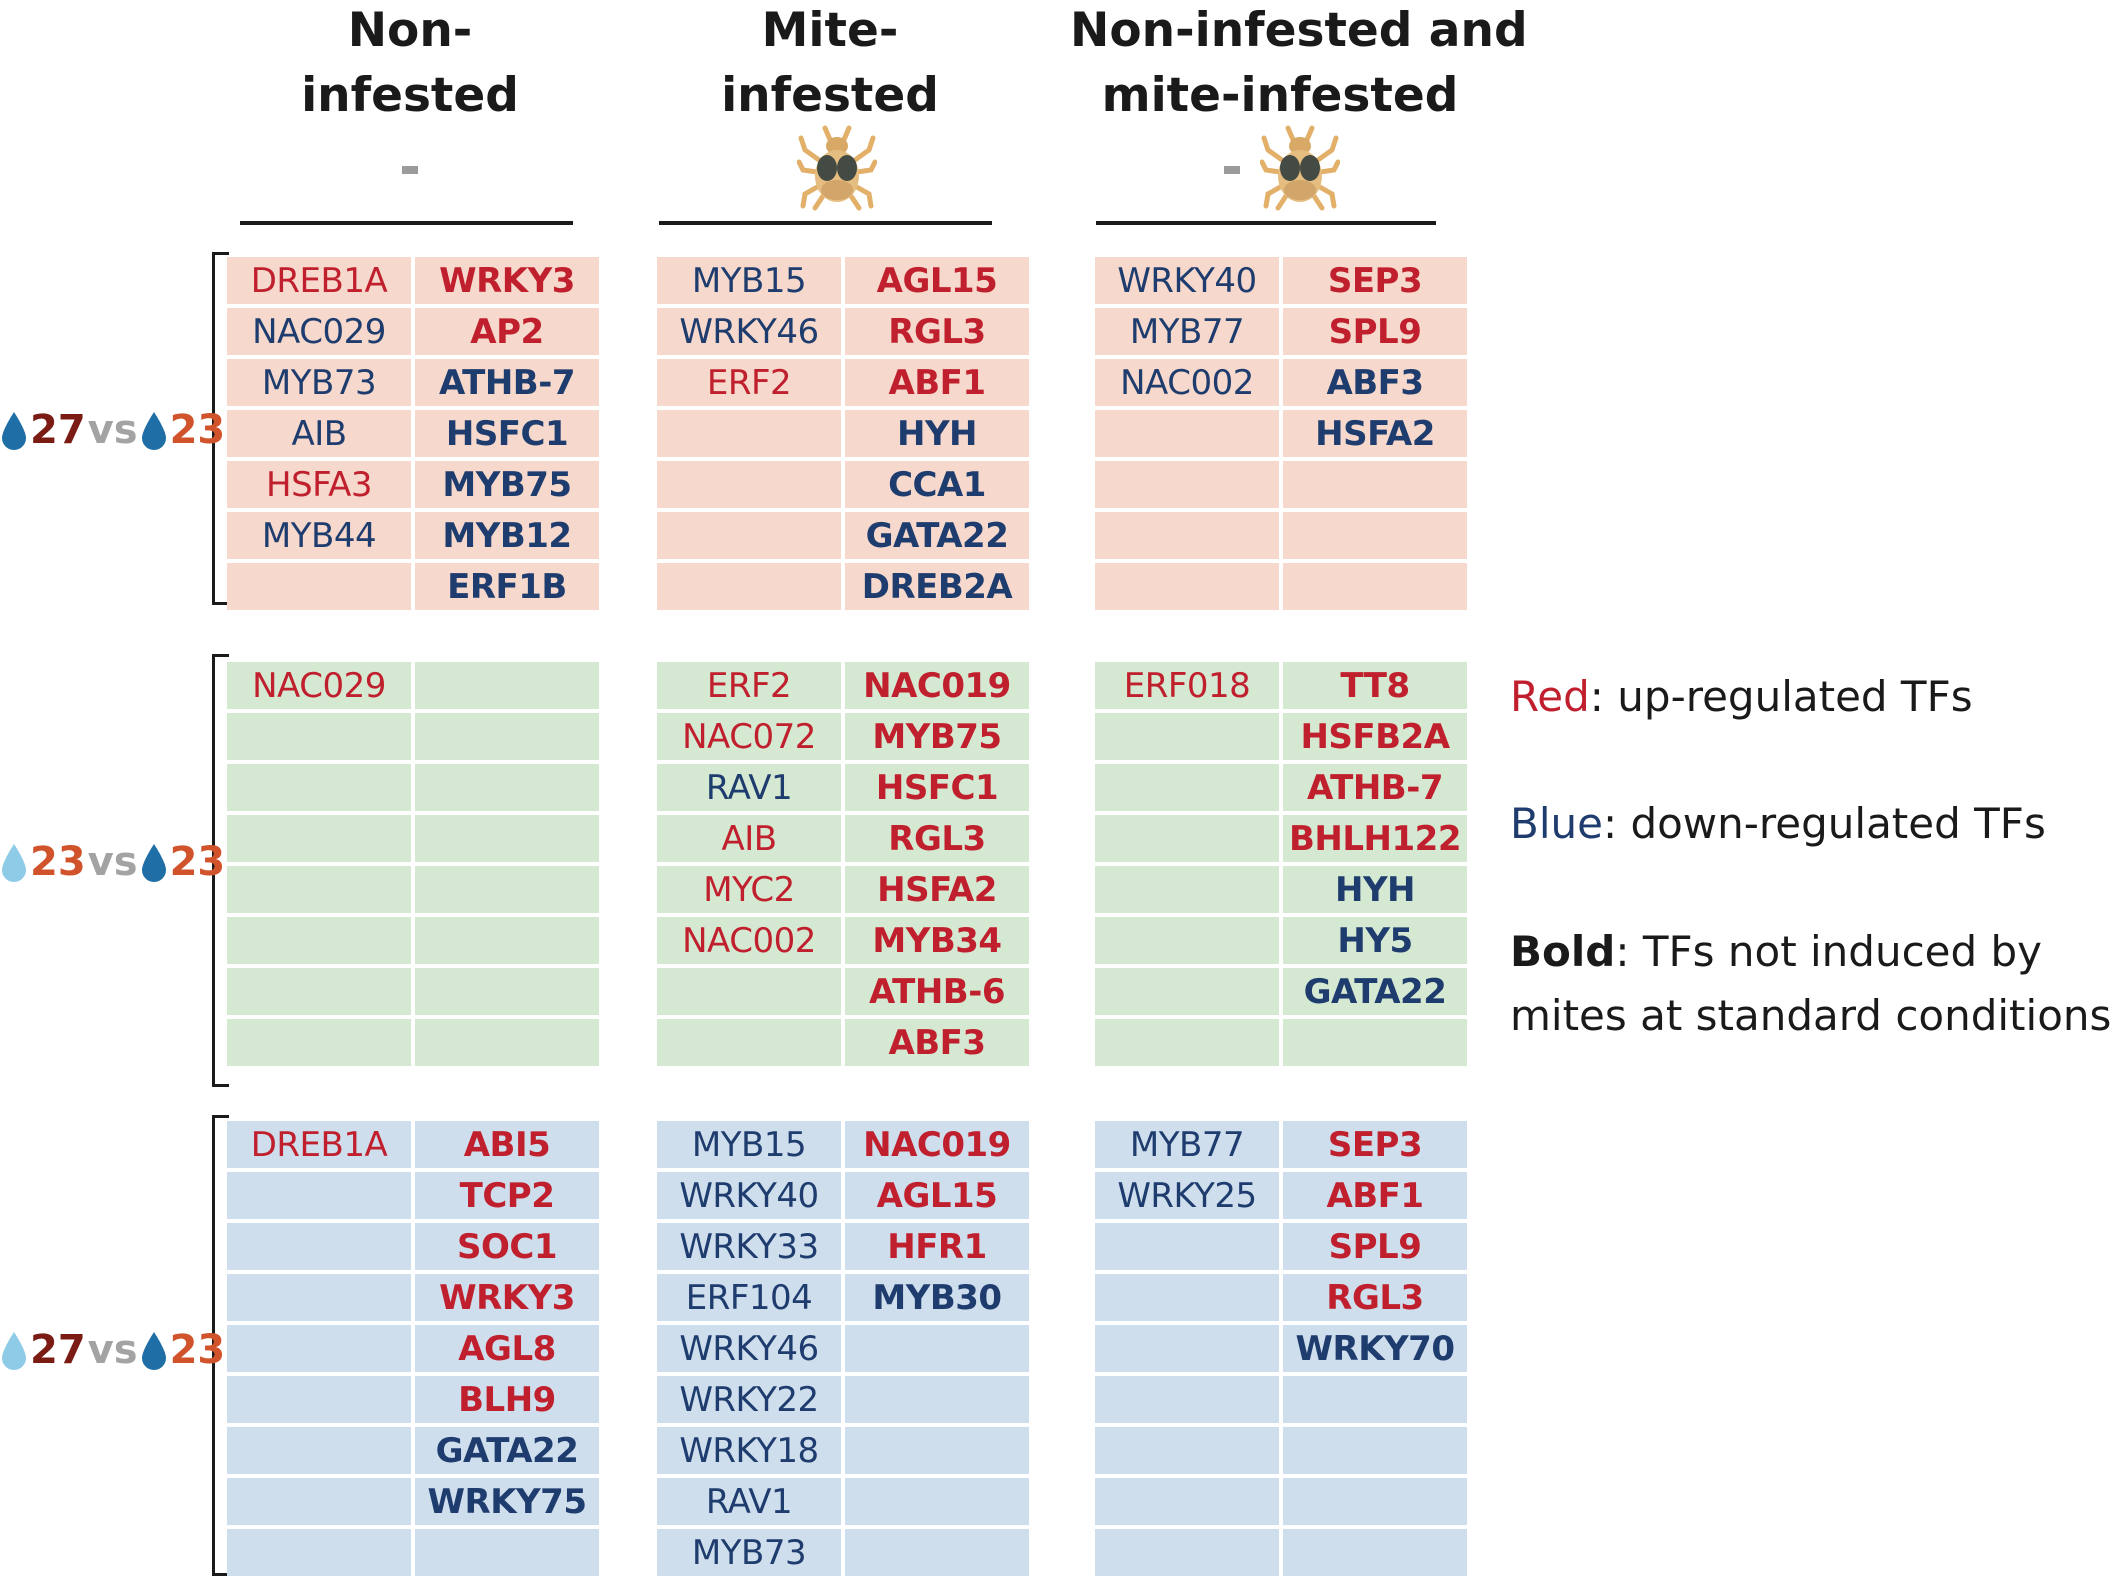 This screenshot has height=1577, width=2128. I want to click on tf-cell: AGL8, so click(507, 1348).